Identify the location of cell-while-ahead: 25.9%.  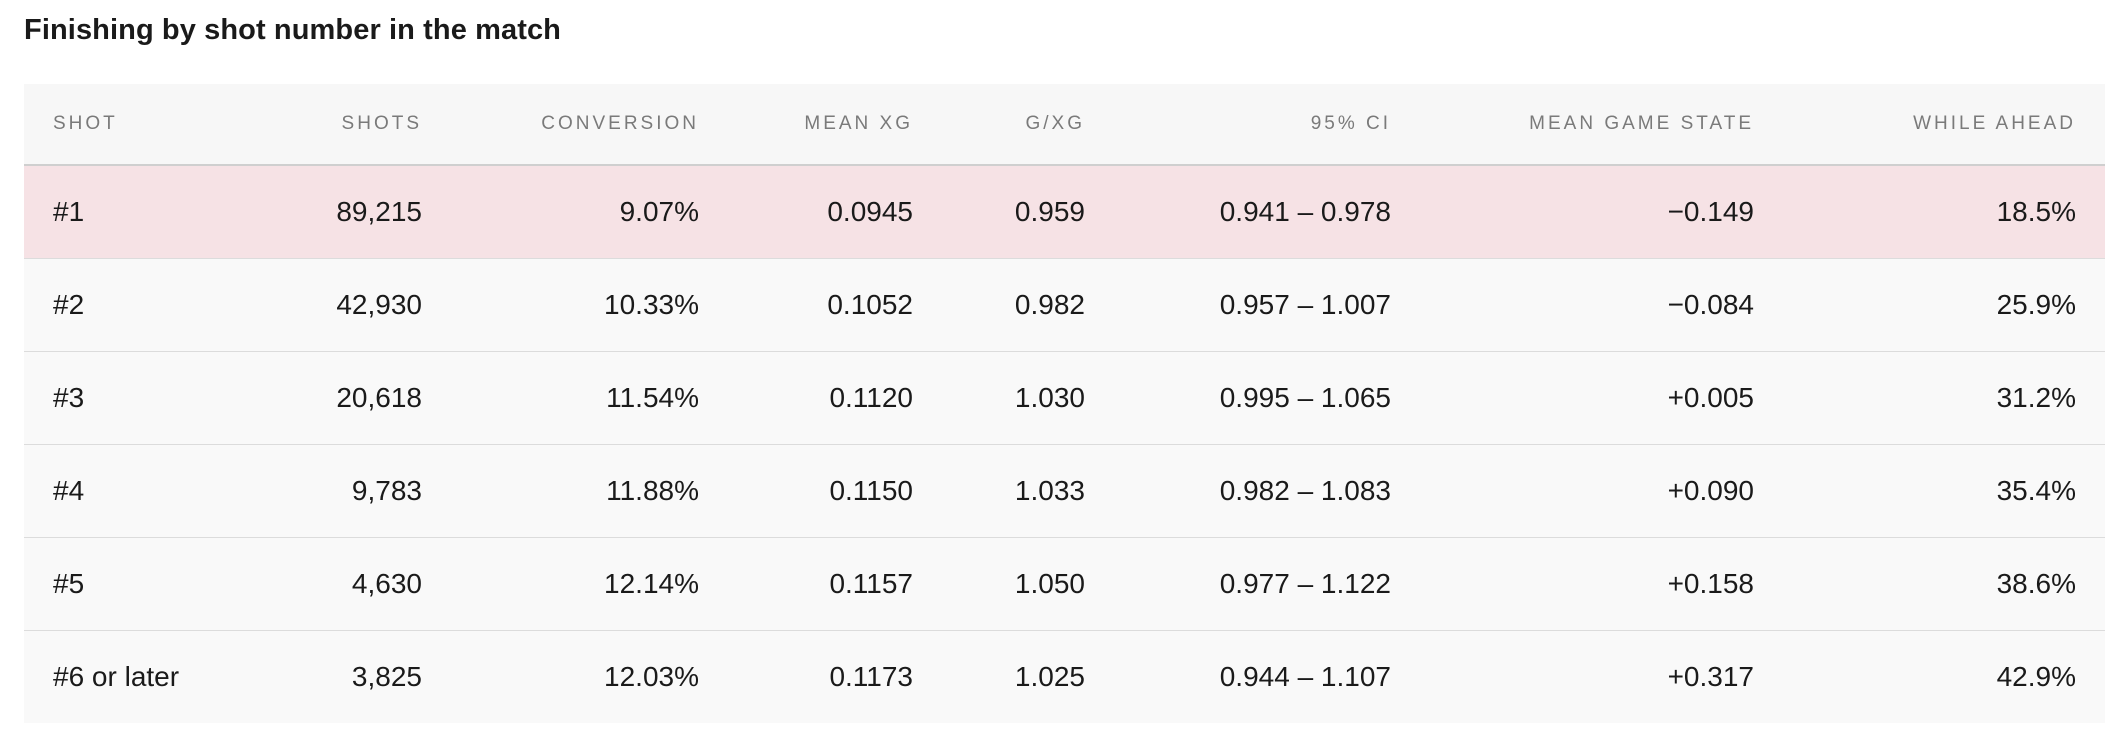
(1944, 305).